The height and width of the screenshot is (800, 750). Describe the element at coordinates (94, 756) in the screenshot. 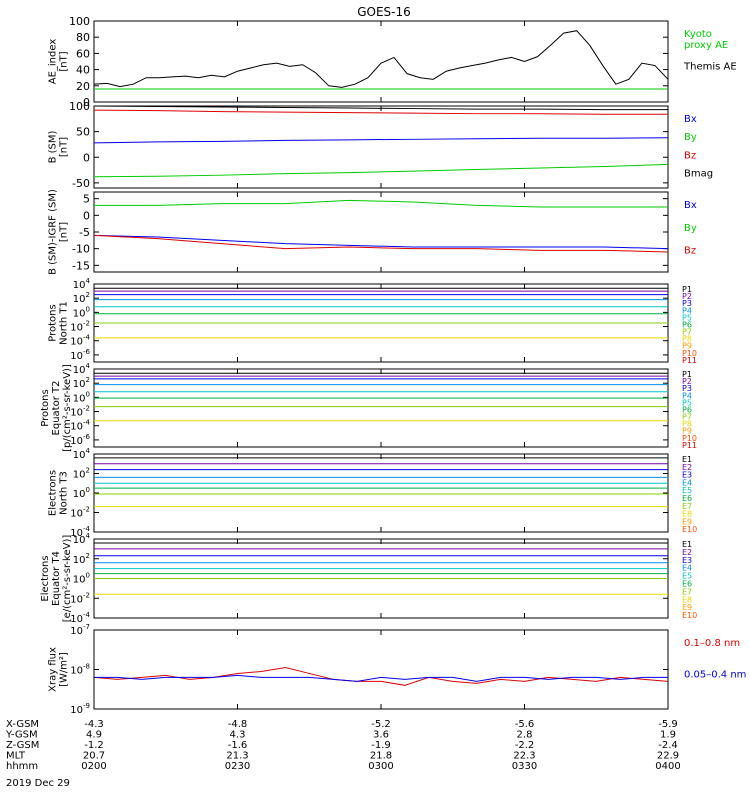

I see `footer-value: 20.7` at that location.